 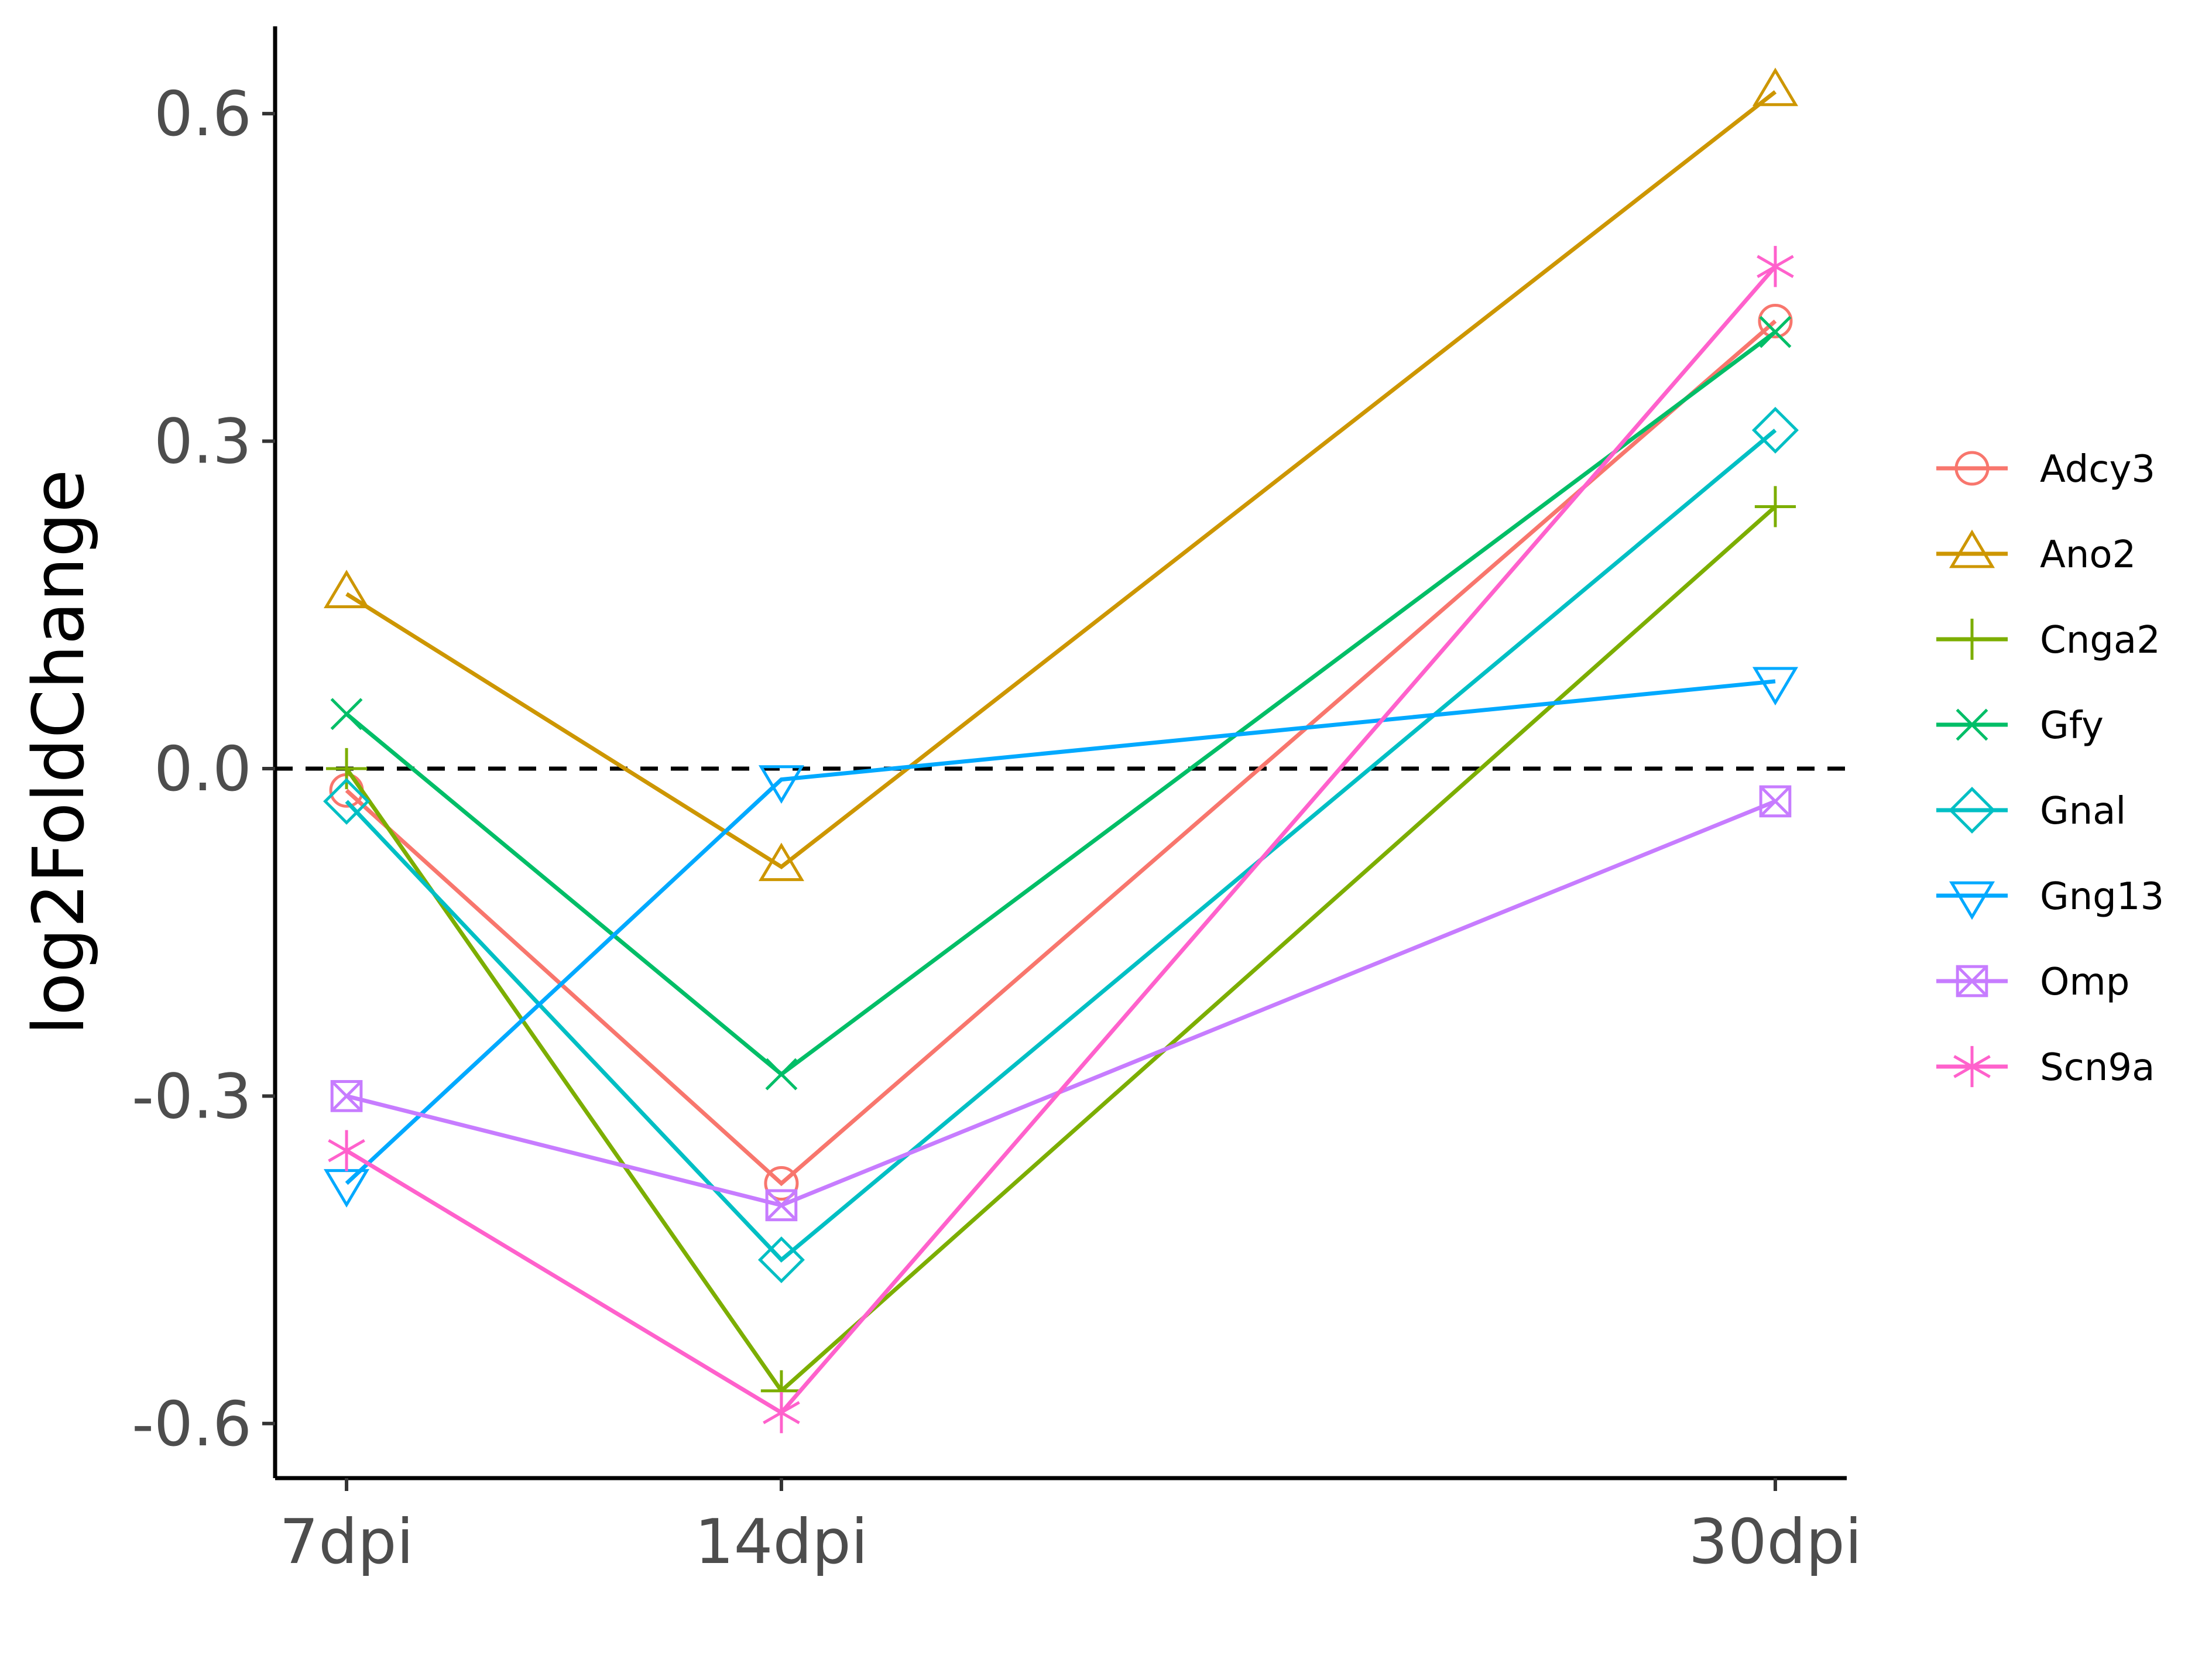 I want to click on data-point-scn9a-30dpi, so click(x=1775, y=266).